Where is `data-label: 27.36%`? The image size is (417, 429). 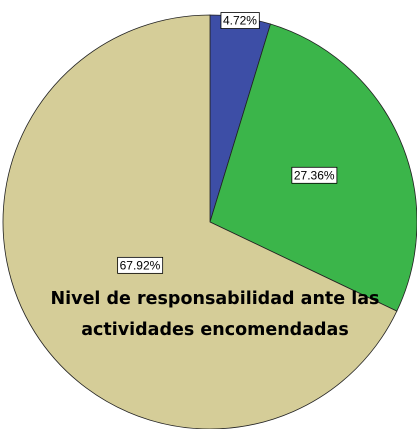 data-label: 27.36% is located at coordinates (314, 175).